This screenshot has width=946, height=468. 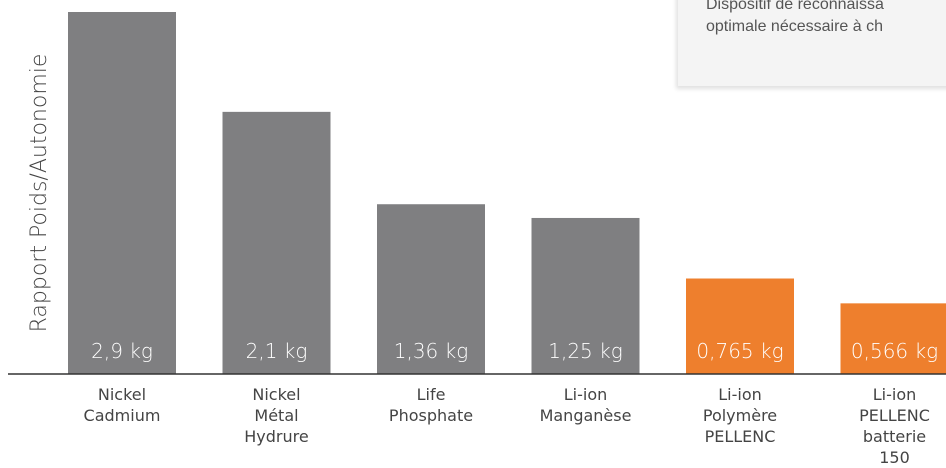 What do you see at coordinates (795, 6) in the screenshot?
I see `note-line-1: Dispositif de reconnaissa` at bounding box center [795, 6].